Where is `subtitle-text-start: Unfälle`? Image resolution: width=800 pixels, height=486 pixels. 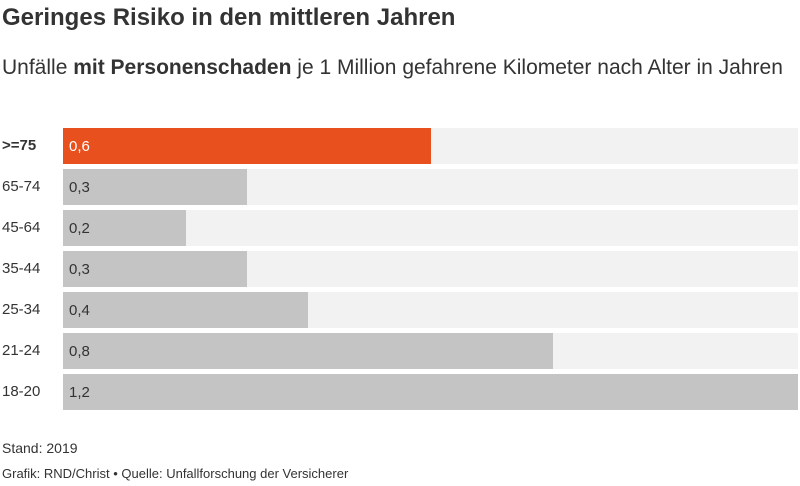
subtitle-text-start: Unfälle is located at coordinates (38, 67).